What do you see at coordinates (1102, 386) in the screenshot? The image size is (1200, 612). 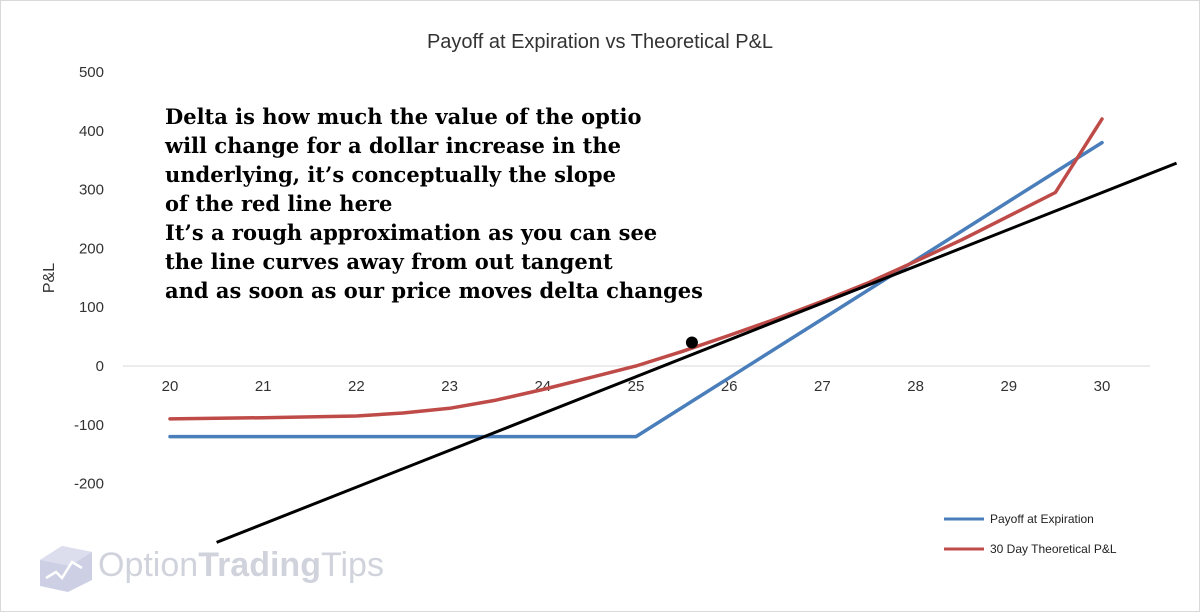 I see `x-tick-label: 30` at bounding box center [1102, 386].